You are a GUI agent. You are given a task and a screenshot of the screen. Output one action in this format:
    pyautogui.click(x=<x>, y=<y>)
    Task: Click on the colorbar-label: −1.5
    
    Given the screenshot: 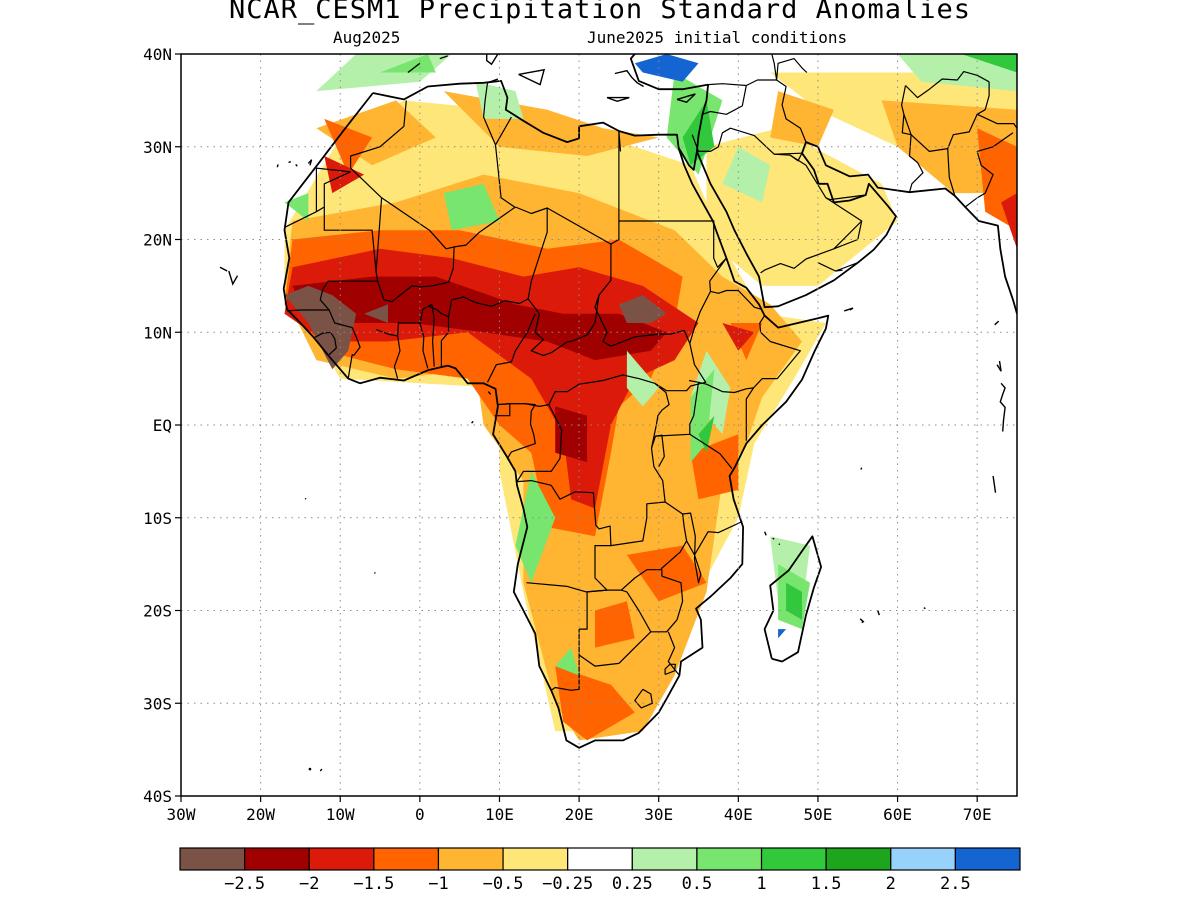 What is the action you would take?
    pyautogui.click(x=373, y=884)
    